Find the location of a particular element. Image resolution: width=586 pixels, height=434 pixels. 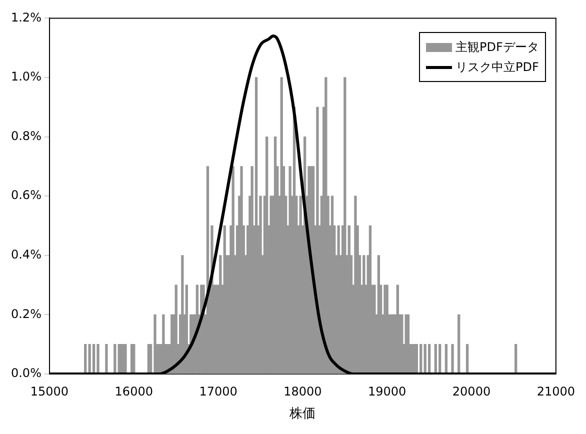

x-tick-label: 17000 is located at coordinates (218, 391).